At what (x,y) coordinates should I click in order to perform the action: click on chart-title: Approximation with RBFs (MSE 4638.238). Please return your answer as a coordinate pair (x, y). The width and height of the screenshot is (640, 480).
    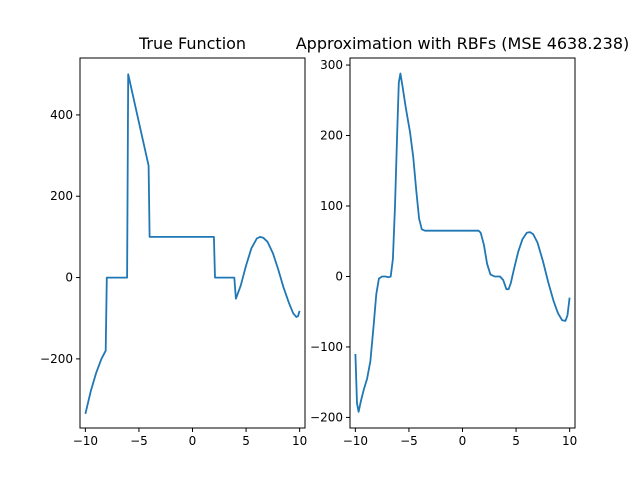
    Looking at the image, I should click on (463, 43).